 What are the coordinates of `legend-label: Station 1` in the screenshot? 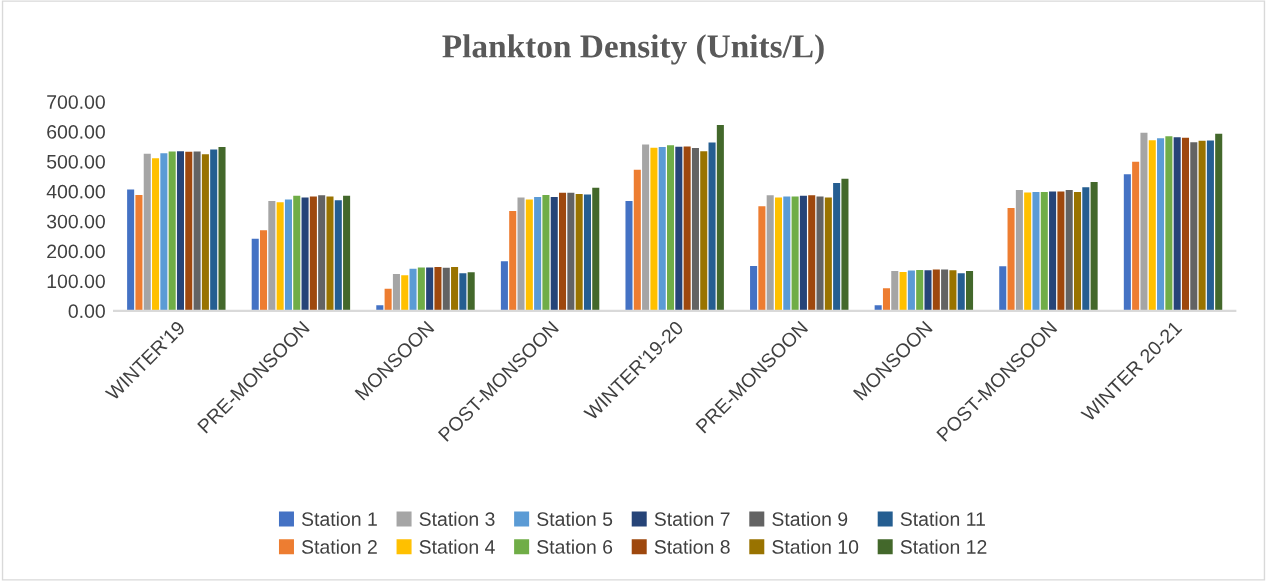 It's located at (339, 518).